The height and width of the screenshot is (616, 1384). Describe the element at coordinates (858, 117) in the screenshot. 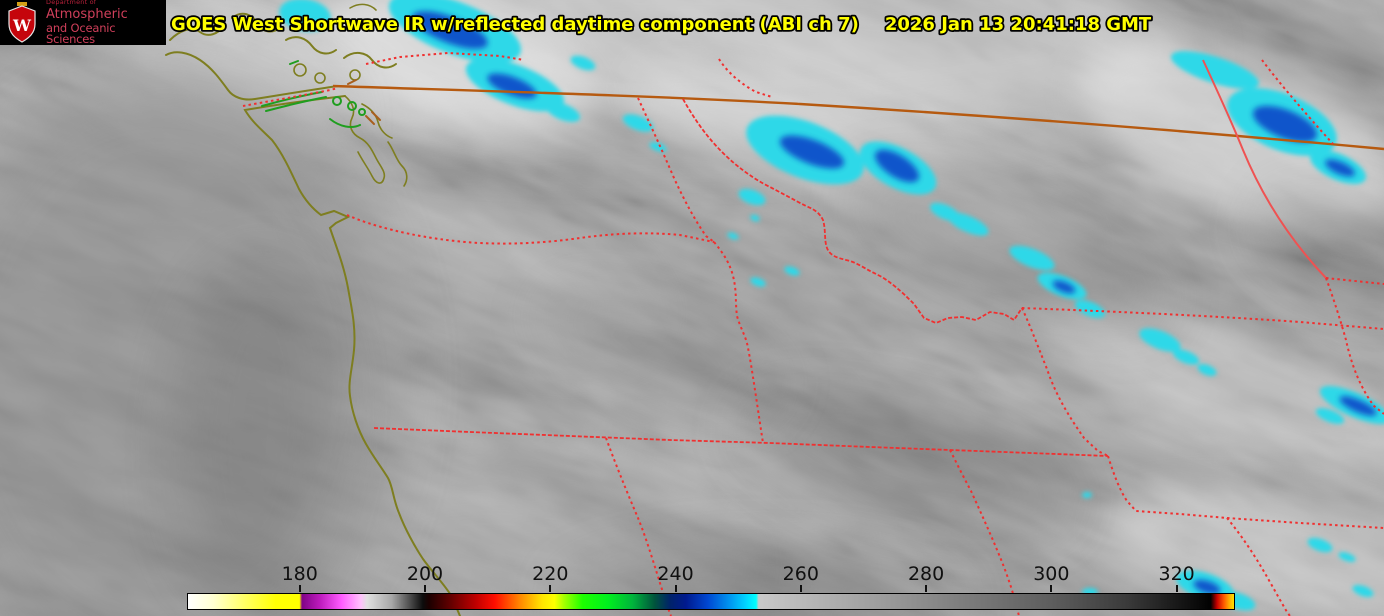

I see `canada-border` at that location.